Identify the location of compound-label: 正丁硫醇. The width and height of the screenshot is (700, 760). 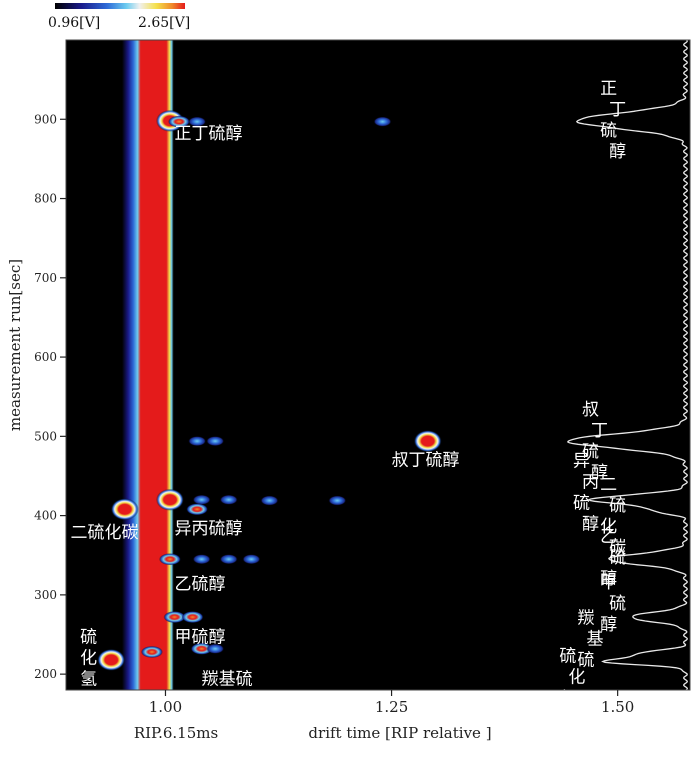
(209, 134).